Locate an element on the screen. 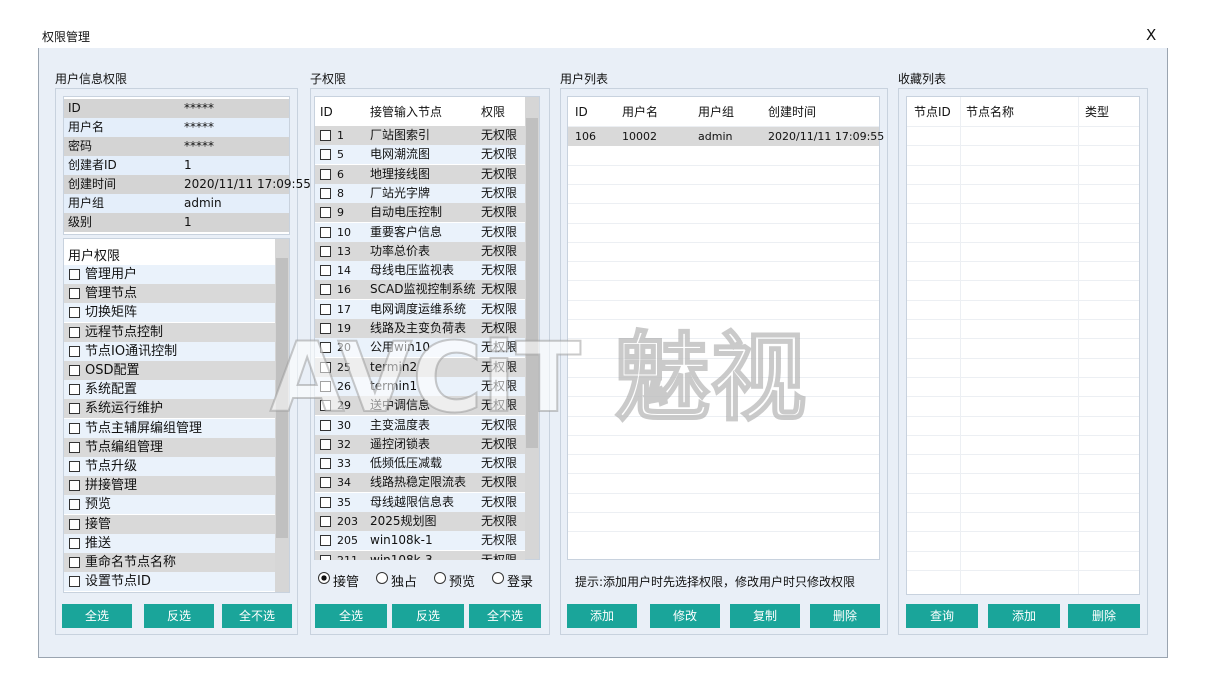 This screenshot has width=1214, height=700. cell: termin2 is located at coordinates (394, 366).